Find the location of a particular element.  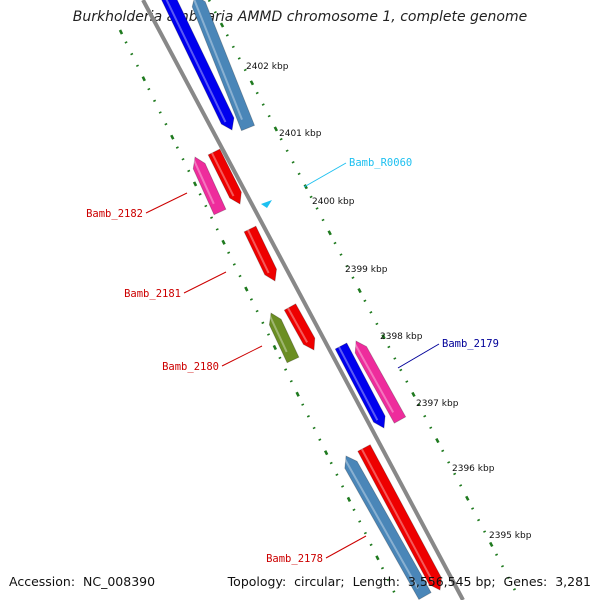

tick-label-2396-kbp: 2396 kbp is located at coordinates (473, 469).